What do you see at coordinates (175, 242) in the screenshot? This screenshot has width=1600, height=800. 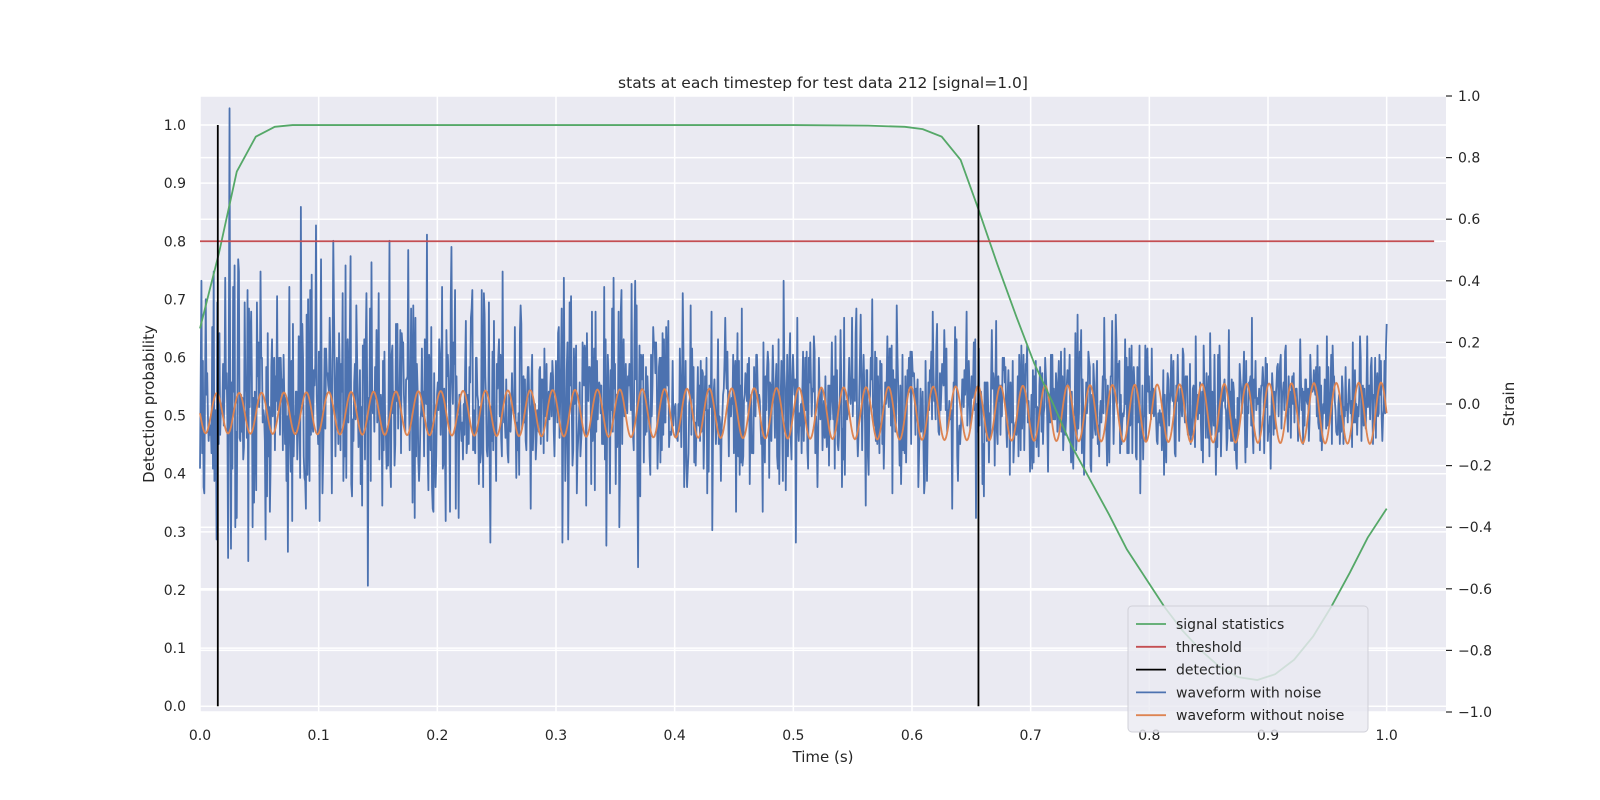 I see `y-tick-label: 0.8` at bounding box center [175, 242].